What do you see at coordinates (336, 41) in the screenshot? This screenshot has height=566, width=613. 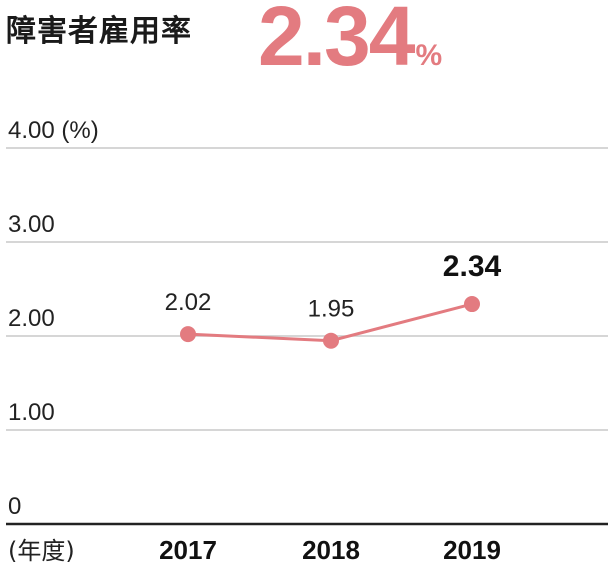 I see `headline-value: 2.34` at bounding box center [336, 41].